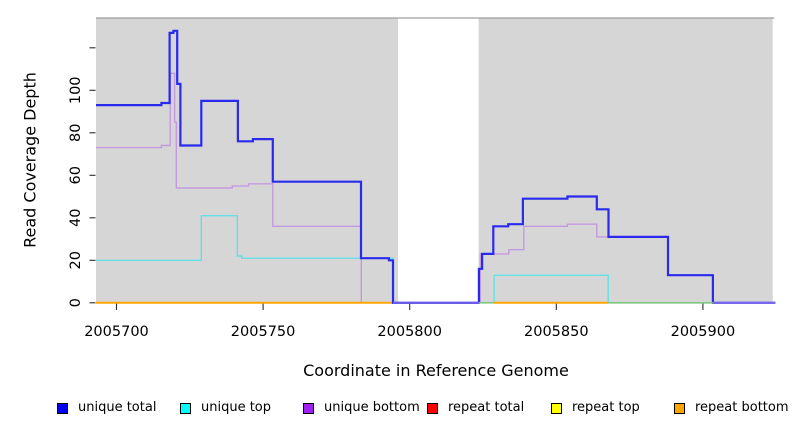 Image resolution: width=792 pixels, height=432 pixels. I want to click on legend-label: repeat top, so click(606, 407).